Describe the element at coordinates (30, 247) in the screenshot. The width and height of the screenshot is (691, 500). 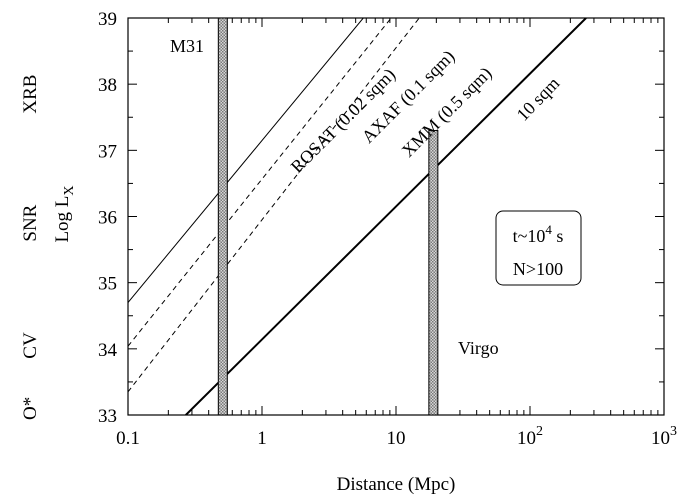
I see `source-class-labels: XRB SNR CV O*` at that location.